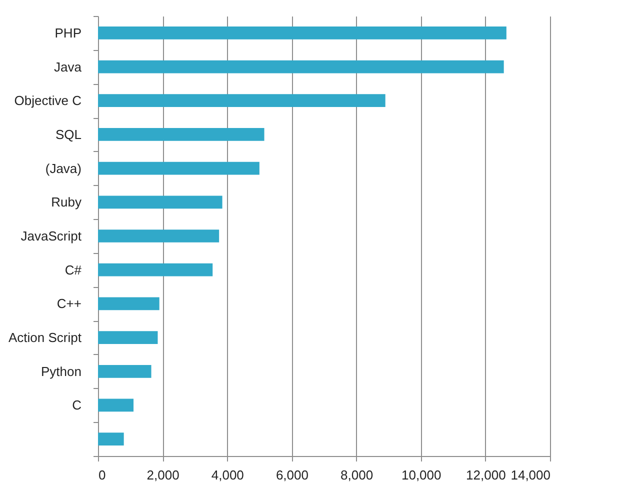 Image resolution: width=620 pixels, height=494 pixels. I want to click on y-tick-label: C, so click(77, 405).